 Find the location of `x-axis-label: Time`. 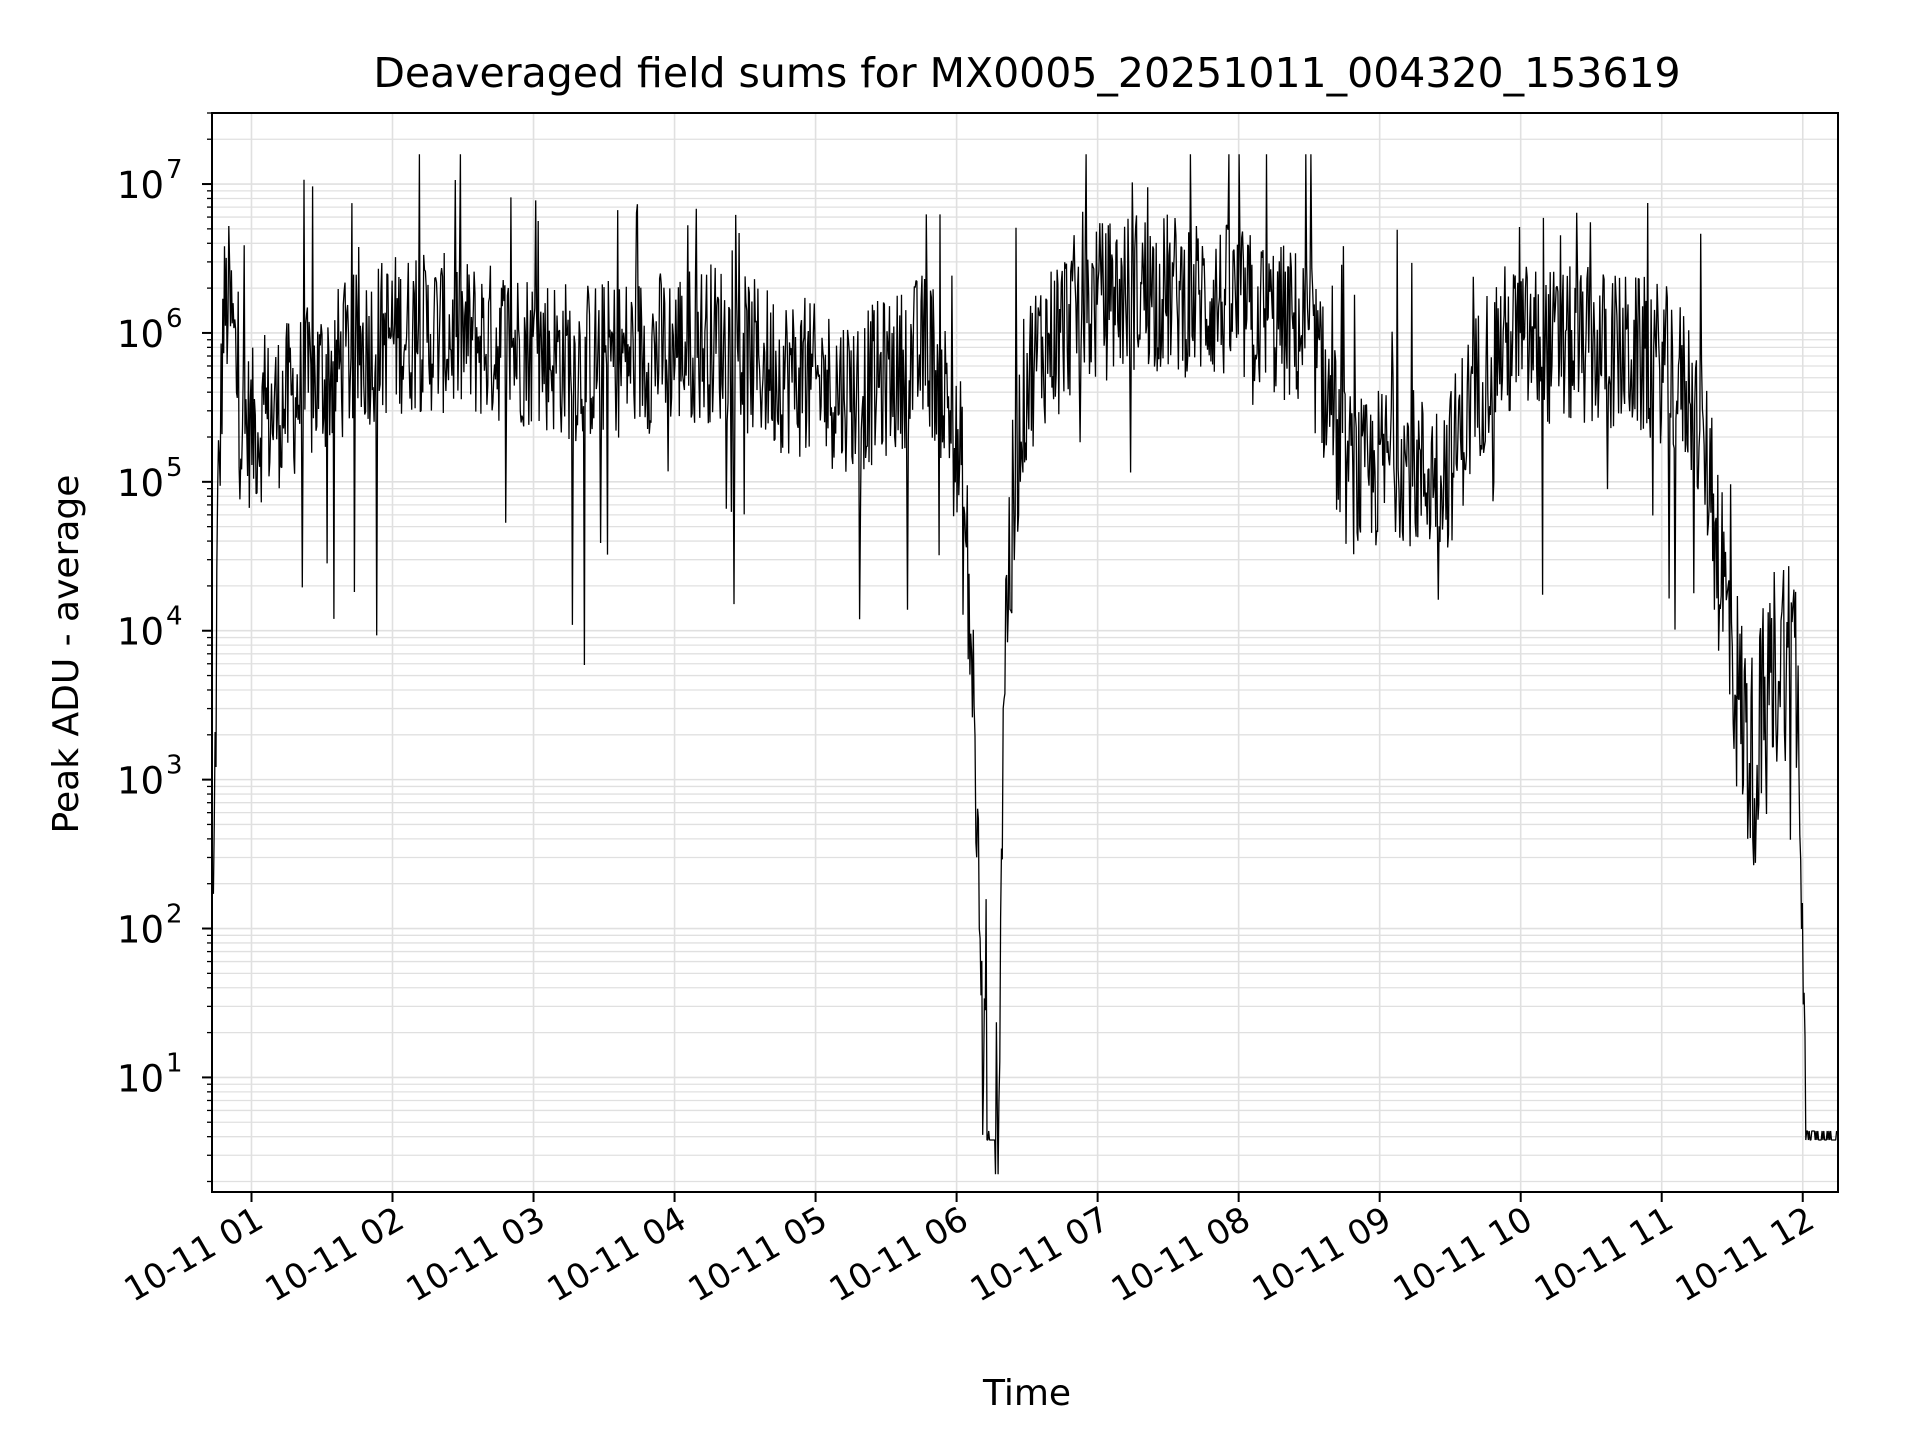

x-axis-label: Time is located at coordinates (1026, 1393).